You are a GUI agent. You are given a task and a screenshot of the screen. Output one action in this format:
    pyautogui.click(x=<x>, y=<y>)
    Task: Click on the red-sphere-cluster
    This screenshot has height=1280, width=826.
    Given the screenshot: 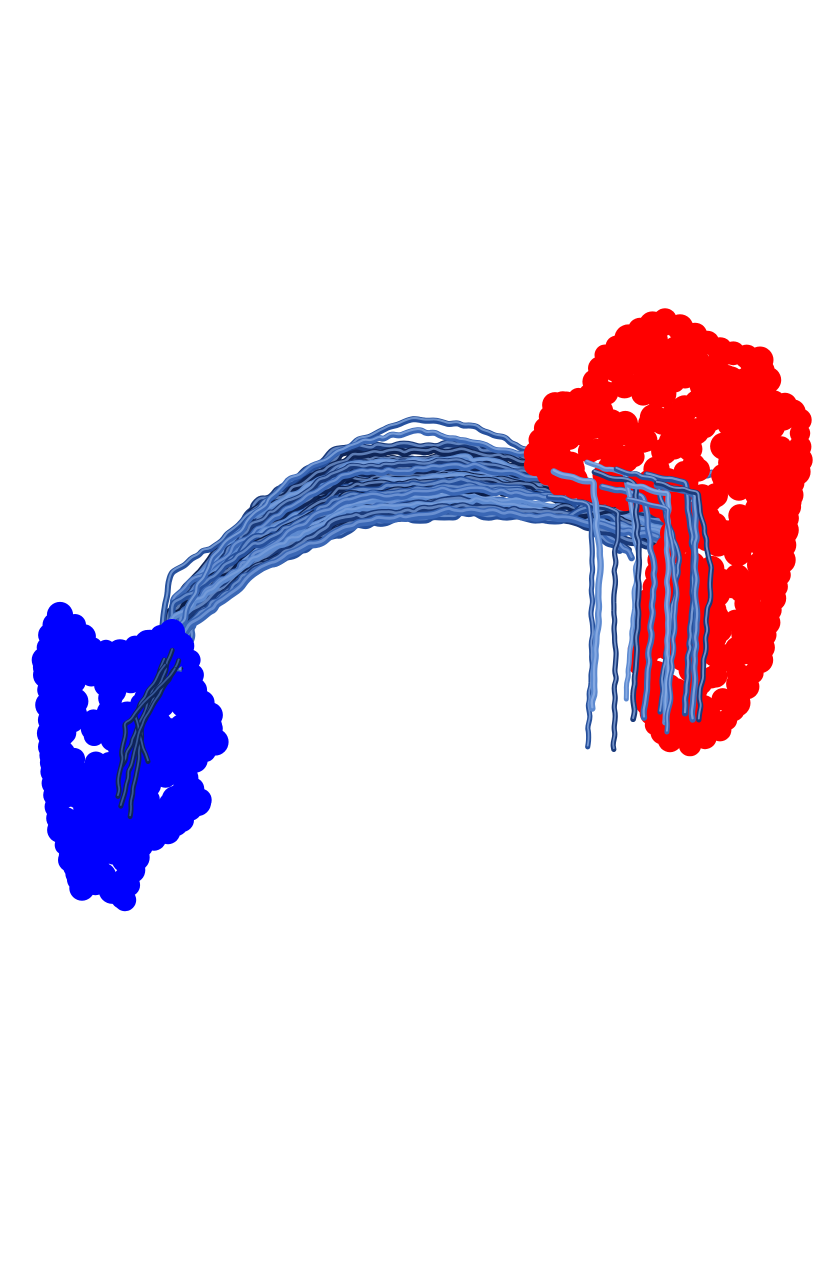 What is the action you would take?
    pyautogui.click(x=668, y=532)
    